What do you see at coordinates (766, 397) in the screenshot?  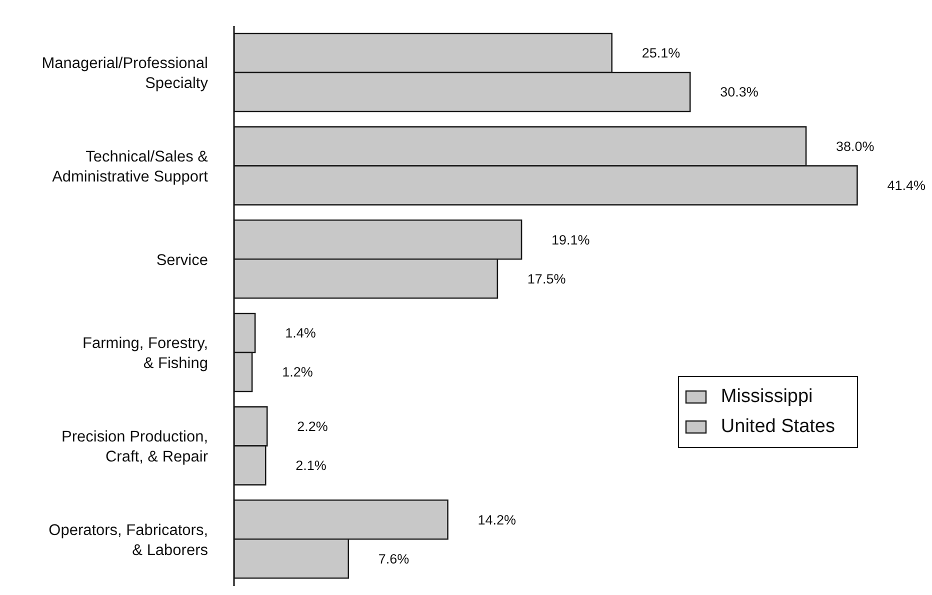 I see `legend-label: Mississippi` at bounding box center [766, 397].